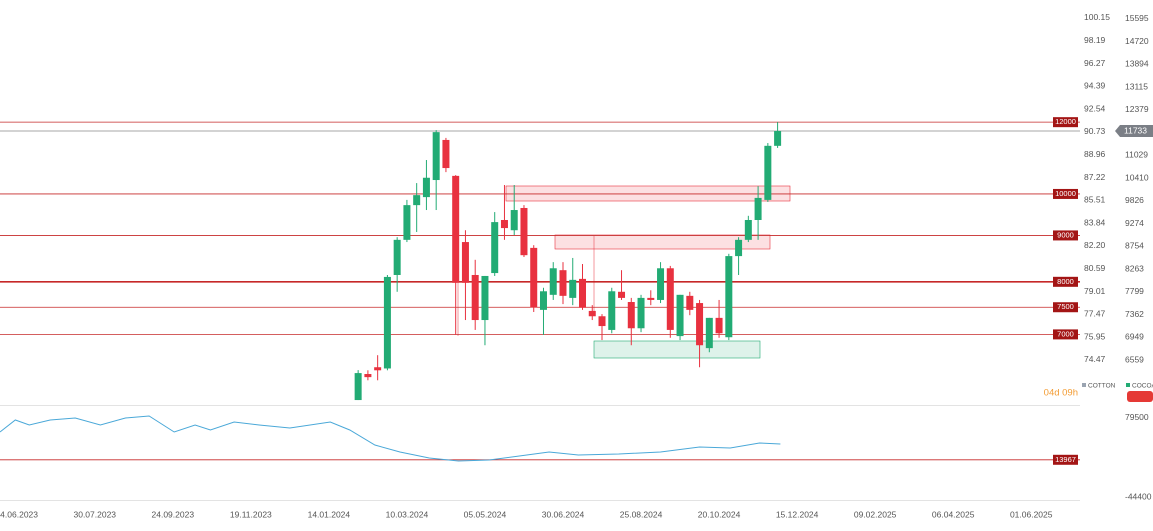  What do you see at coordinates (485, 514) in the screenshot?
I see `x-tick-label: 05.05.2024` at bounding box center [485, 514].